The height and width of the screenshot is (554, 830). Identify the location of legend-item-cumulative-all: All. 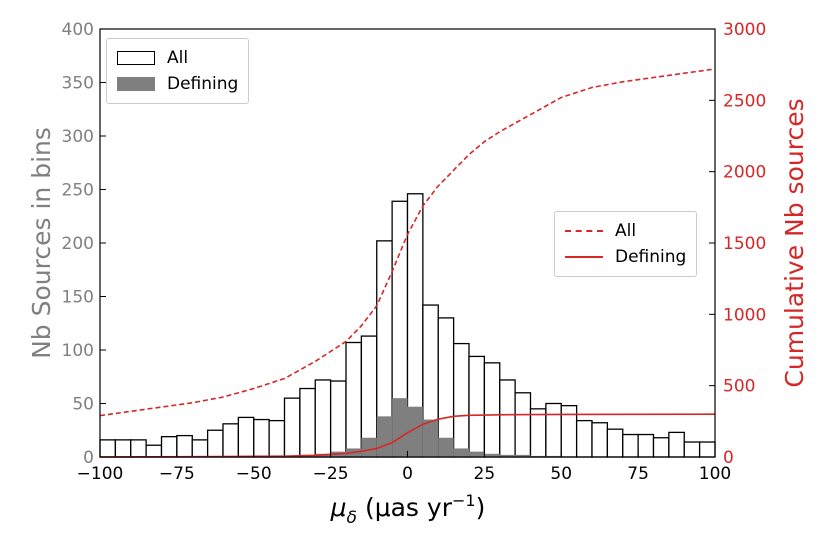
(625, 231).